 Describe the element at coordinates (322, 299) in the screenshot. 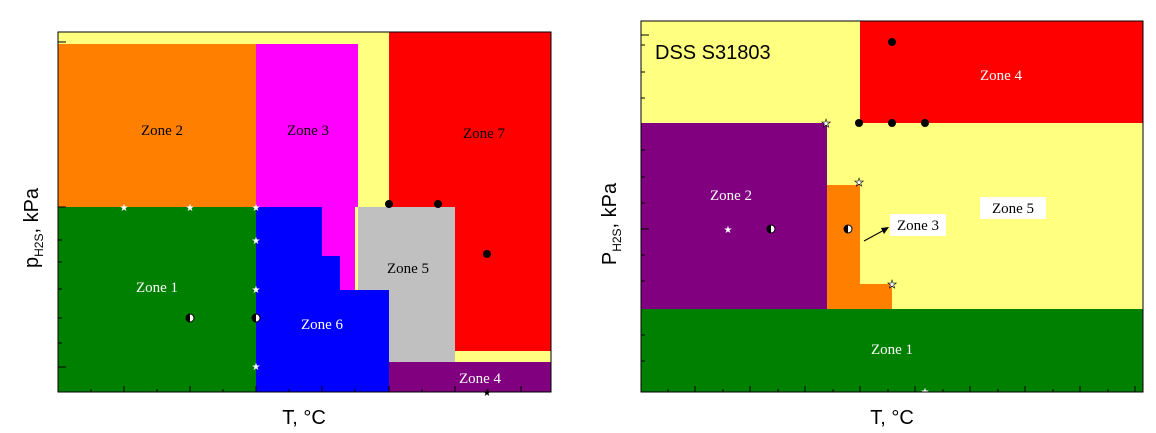

I see `left-zone-6-region` at that location.